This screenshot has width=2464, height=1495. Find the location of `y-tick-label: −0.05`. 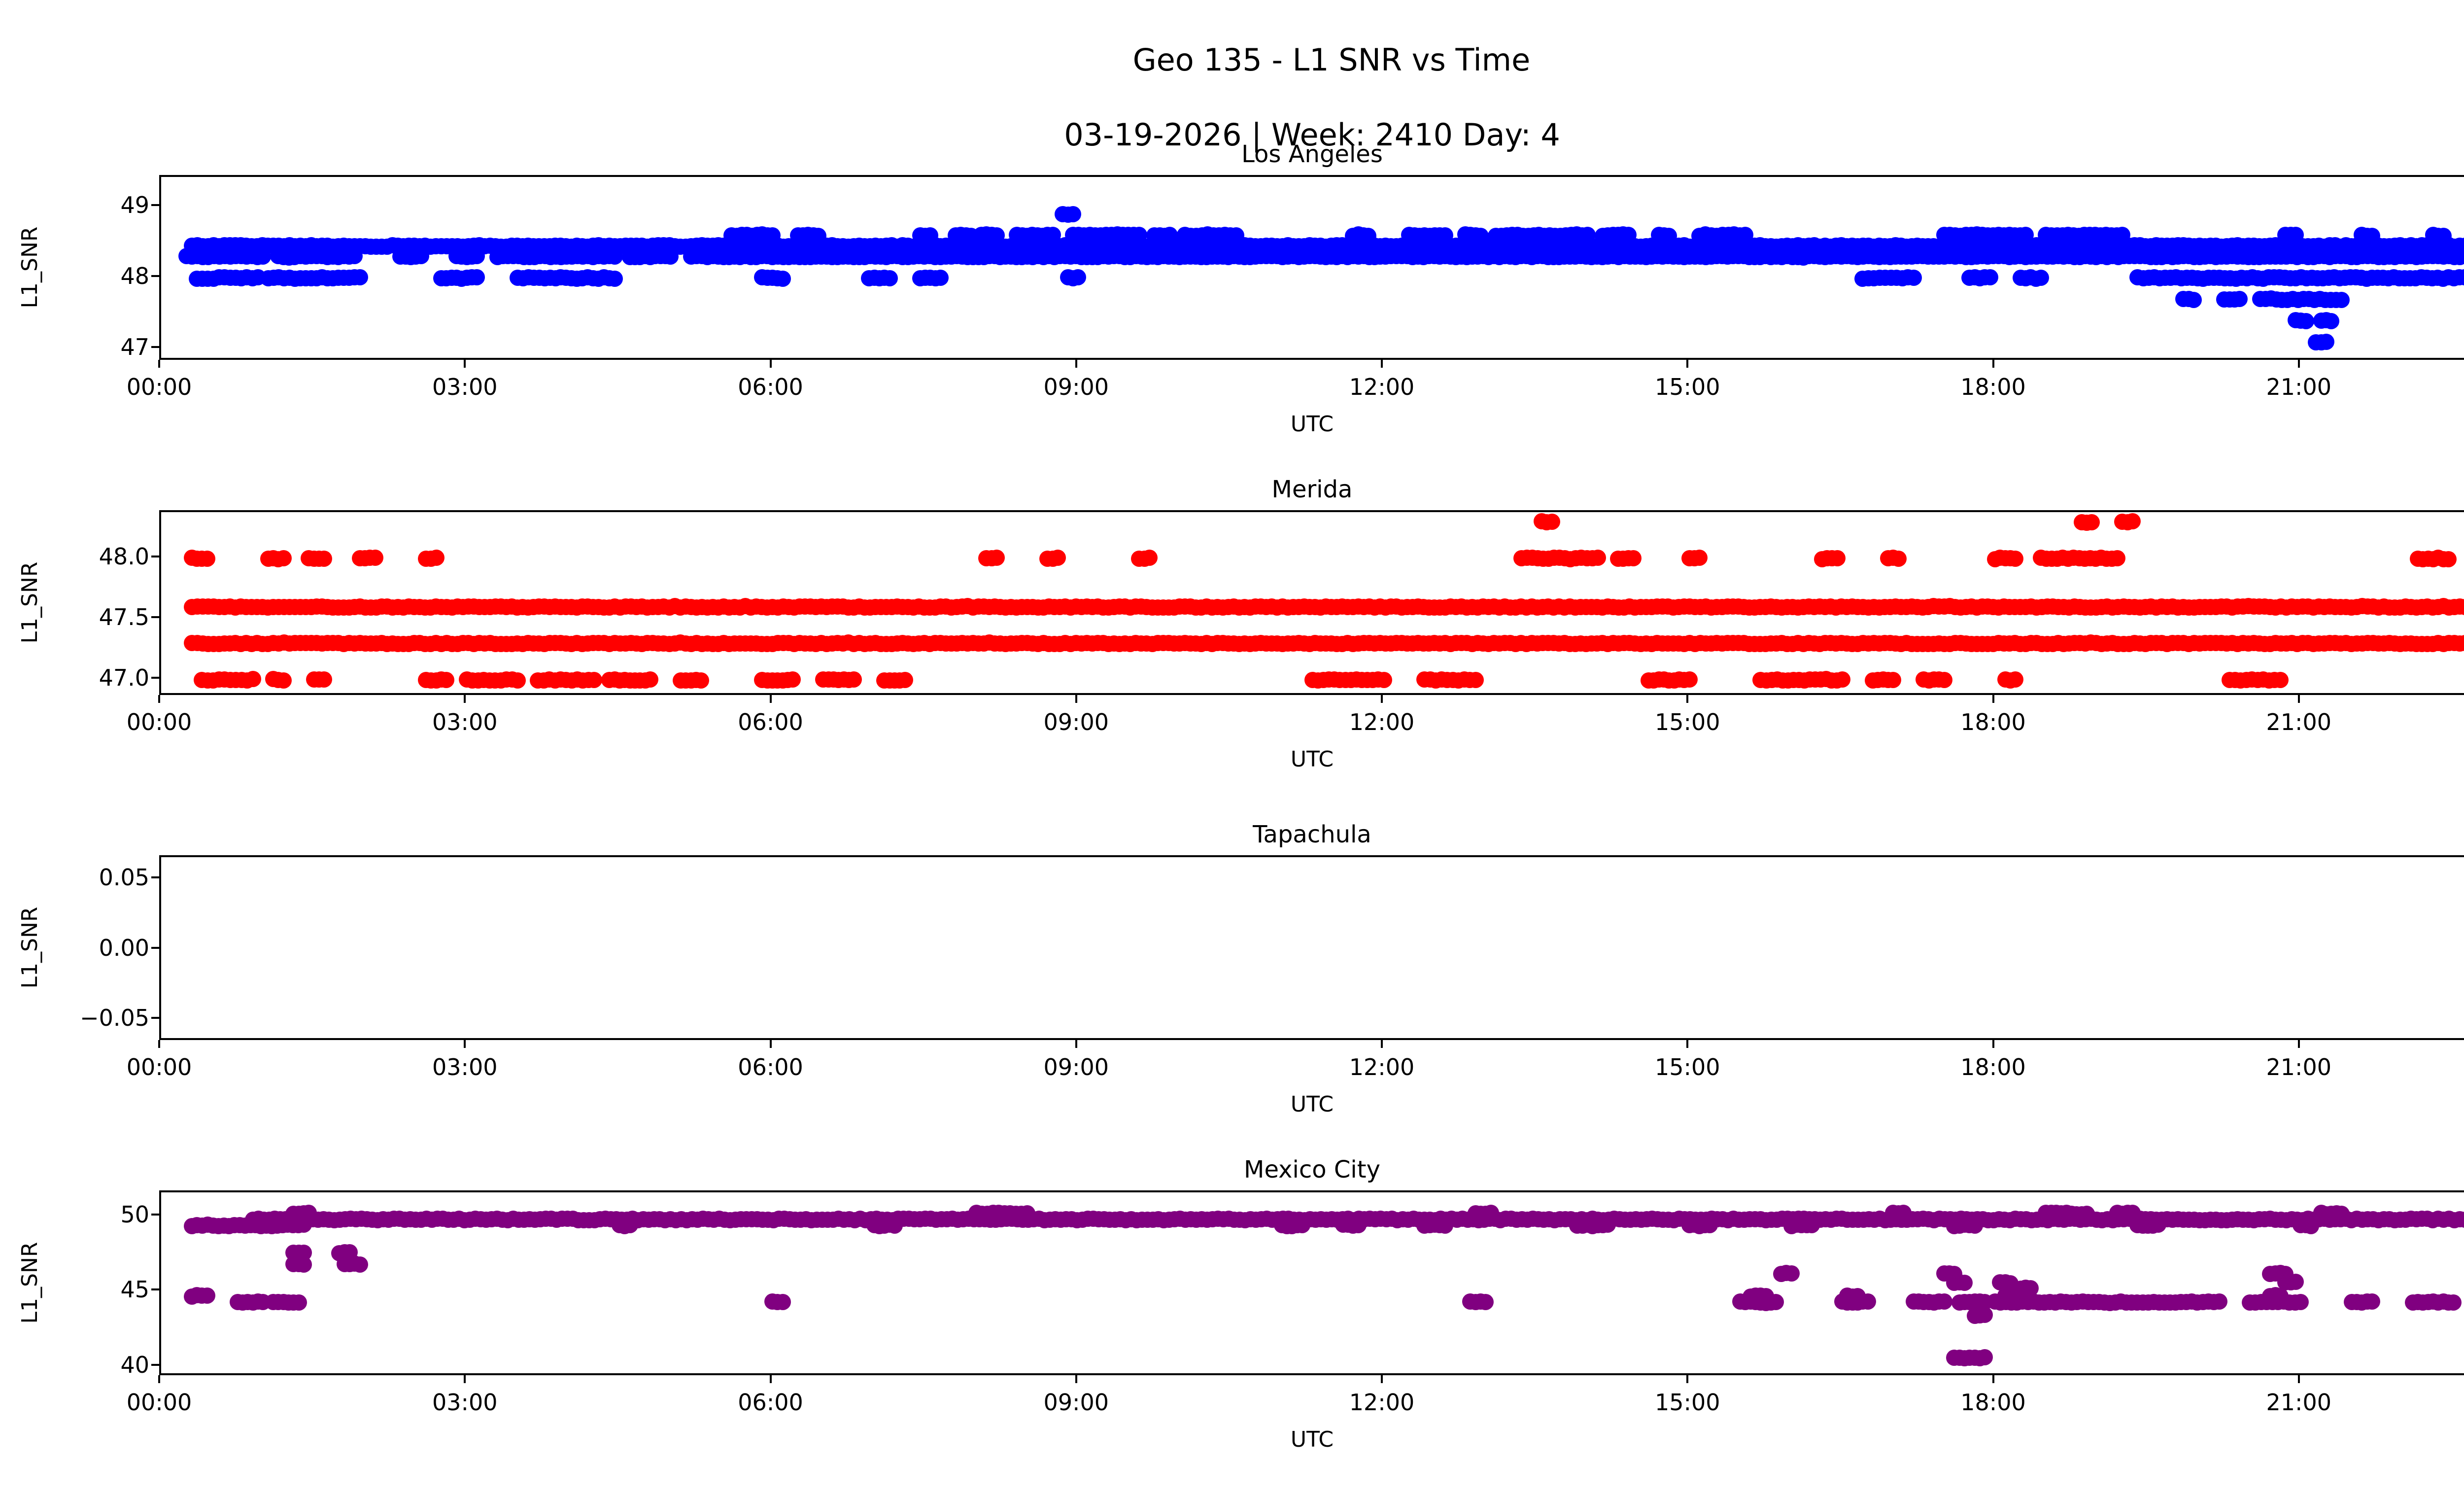

y-tick-label: −0.05 is located at coordinates (114, 1018).